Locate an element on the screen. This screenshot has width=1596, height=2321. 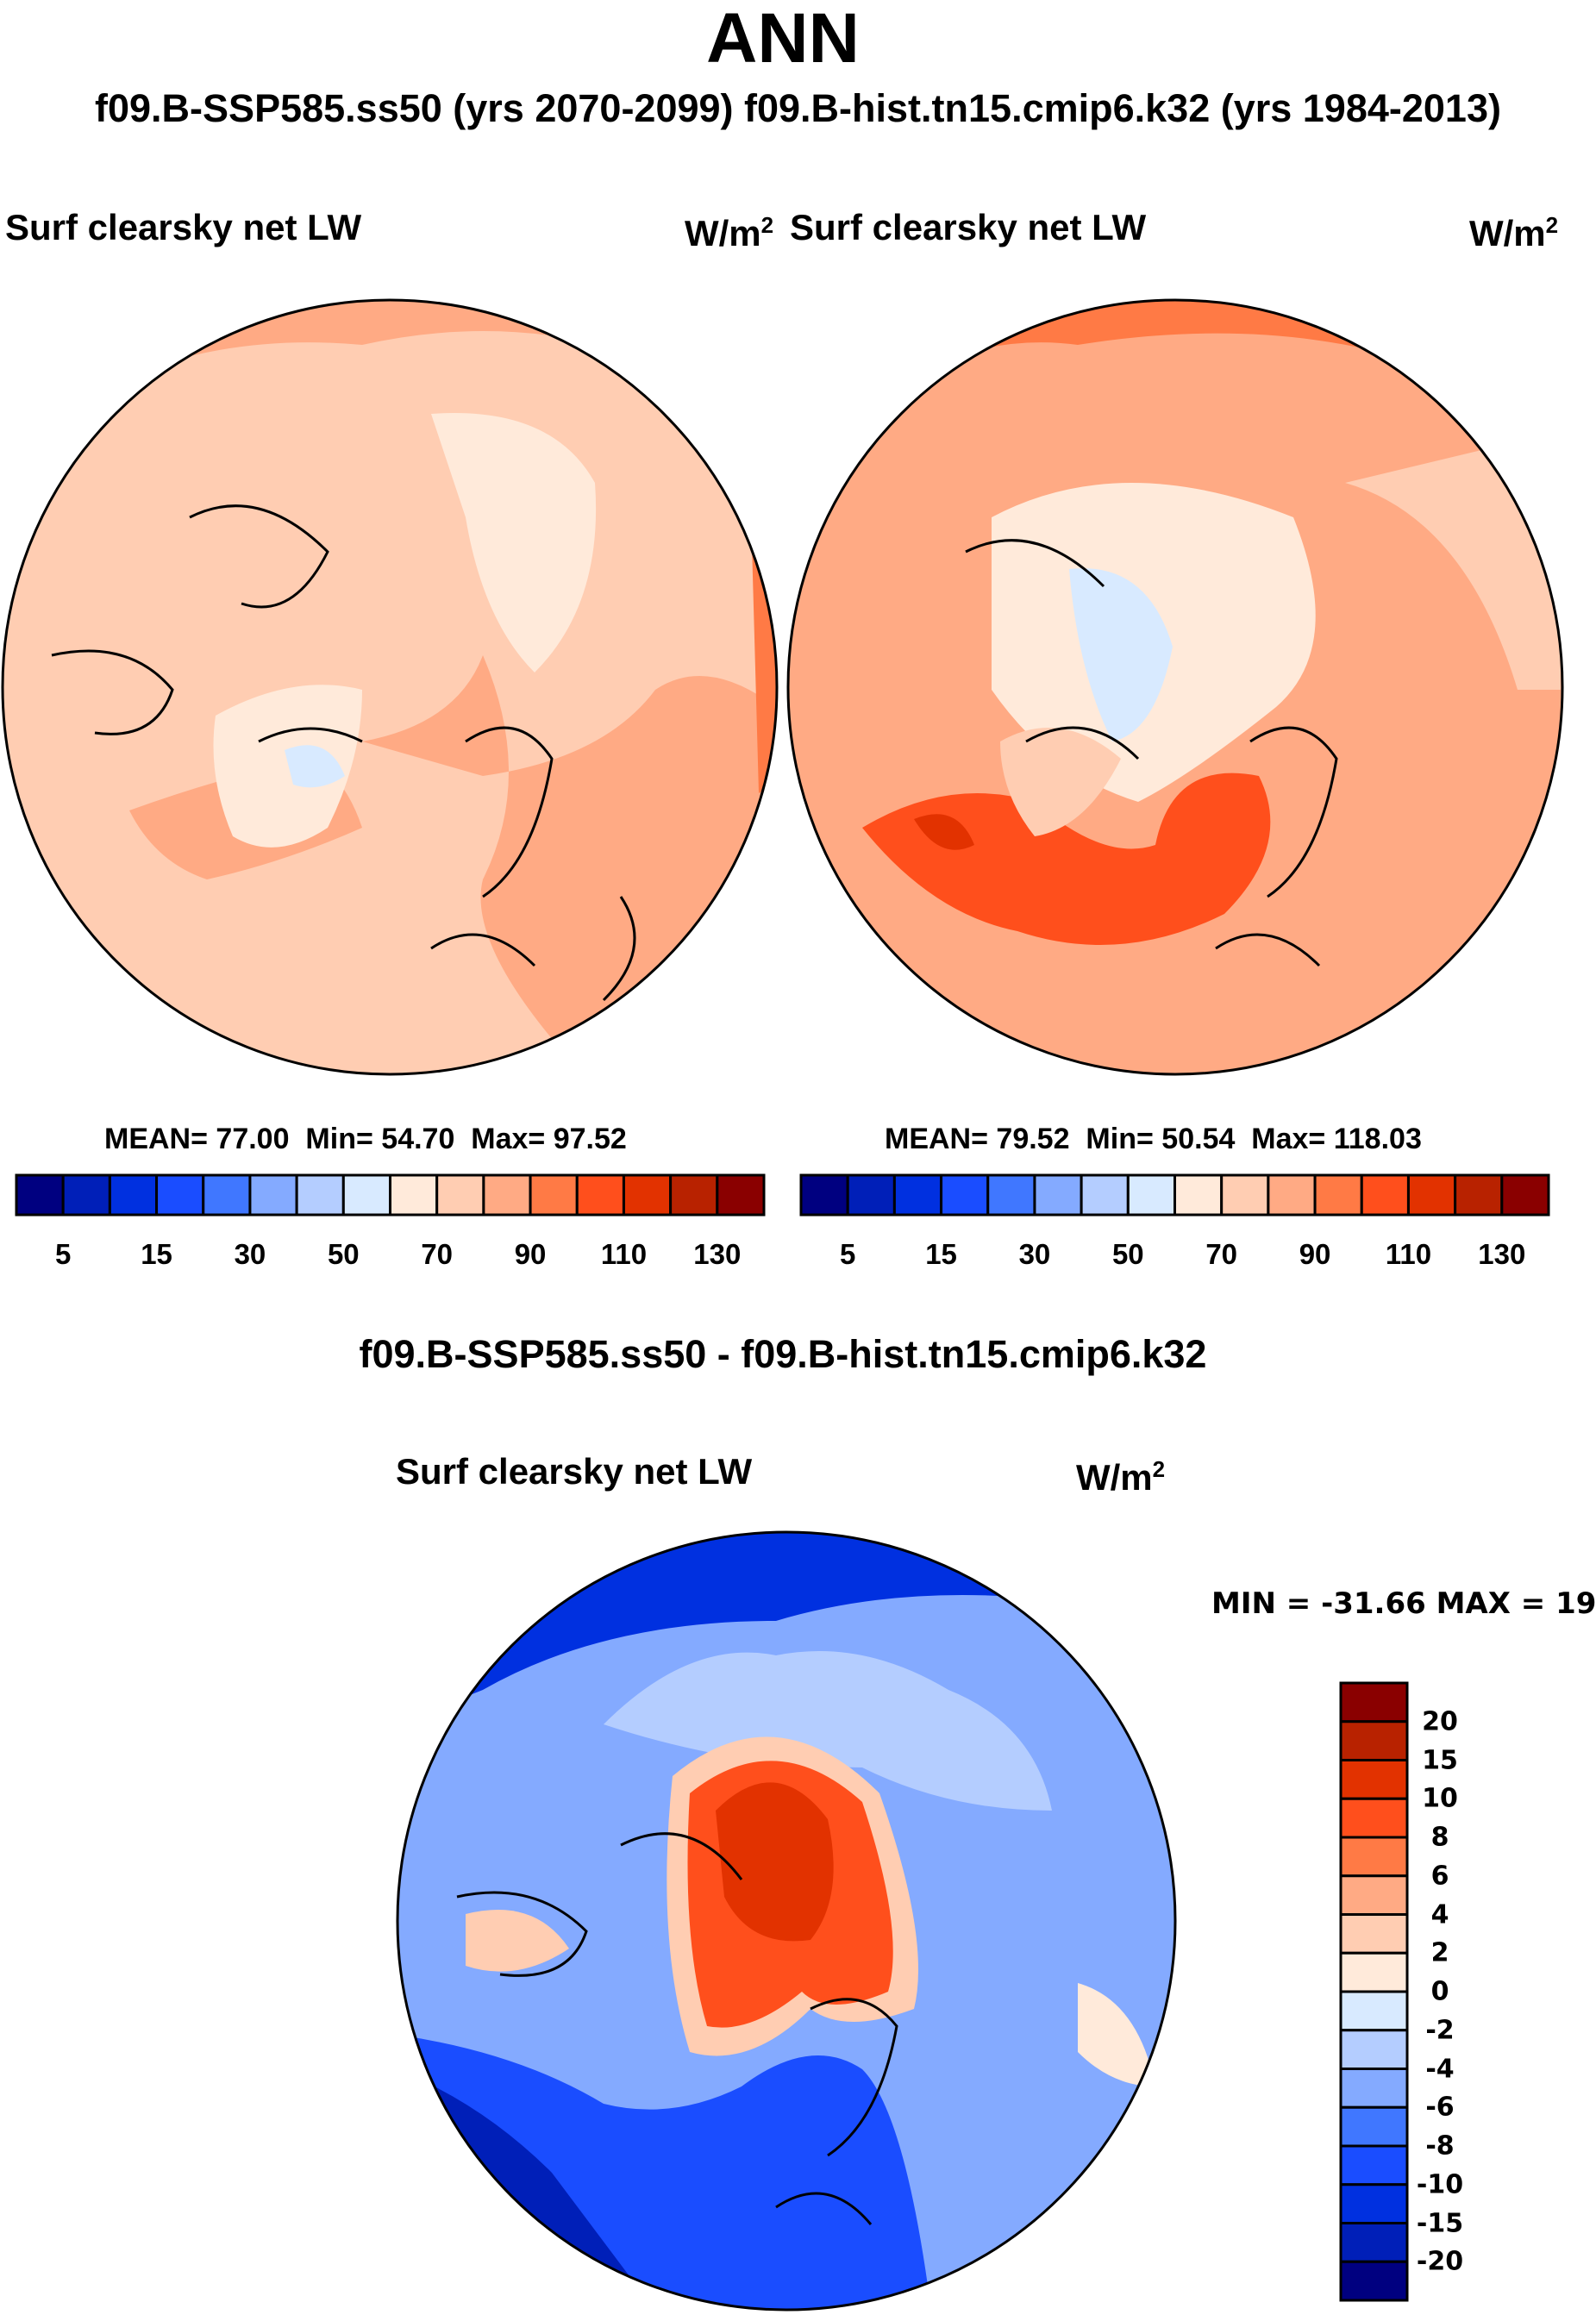
colorbar-tick-label: -4 is located at coordinates (1440, 2069).